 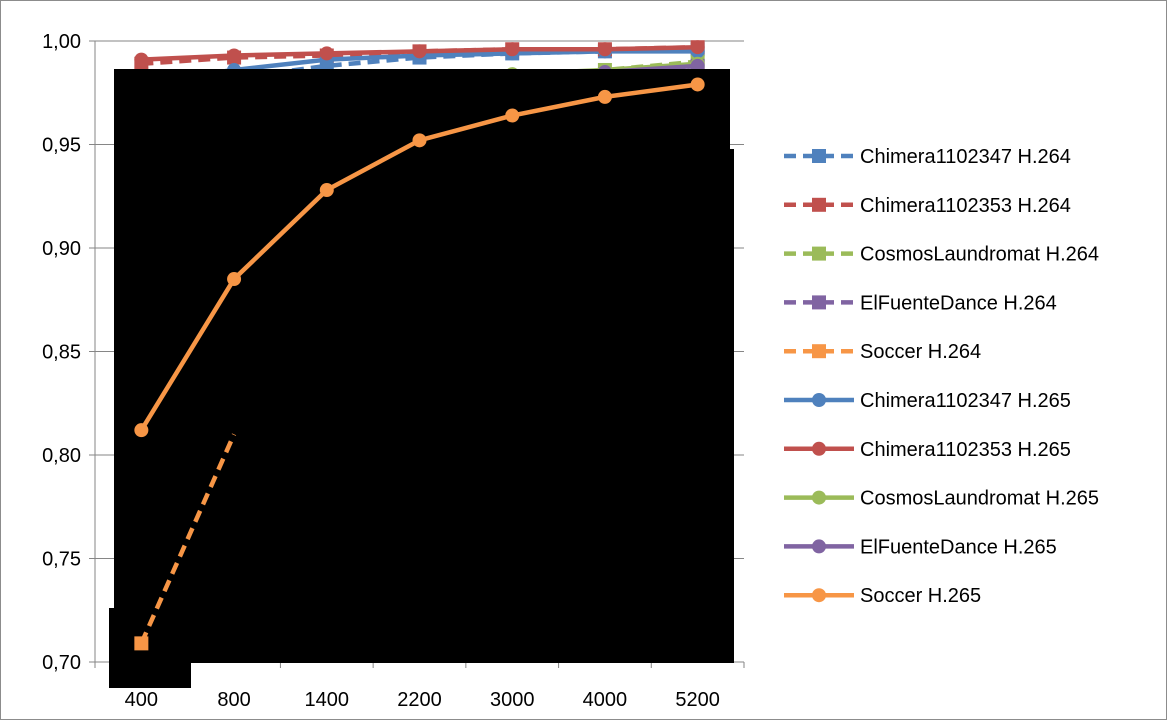 What do you see at coordinates (61, 146) in the screenshot?
I see `y-tick-label: 0,95` at bounding box center [61, 146].